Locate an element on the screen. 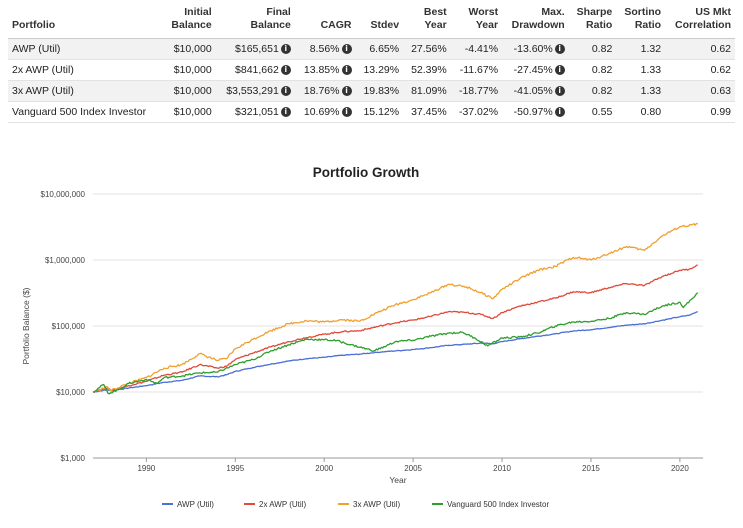 The width and height of the screenshot is (743, 528). cell-final: $841,662 i is located at coordinates (255, 70).